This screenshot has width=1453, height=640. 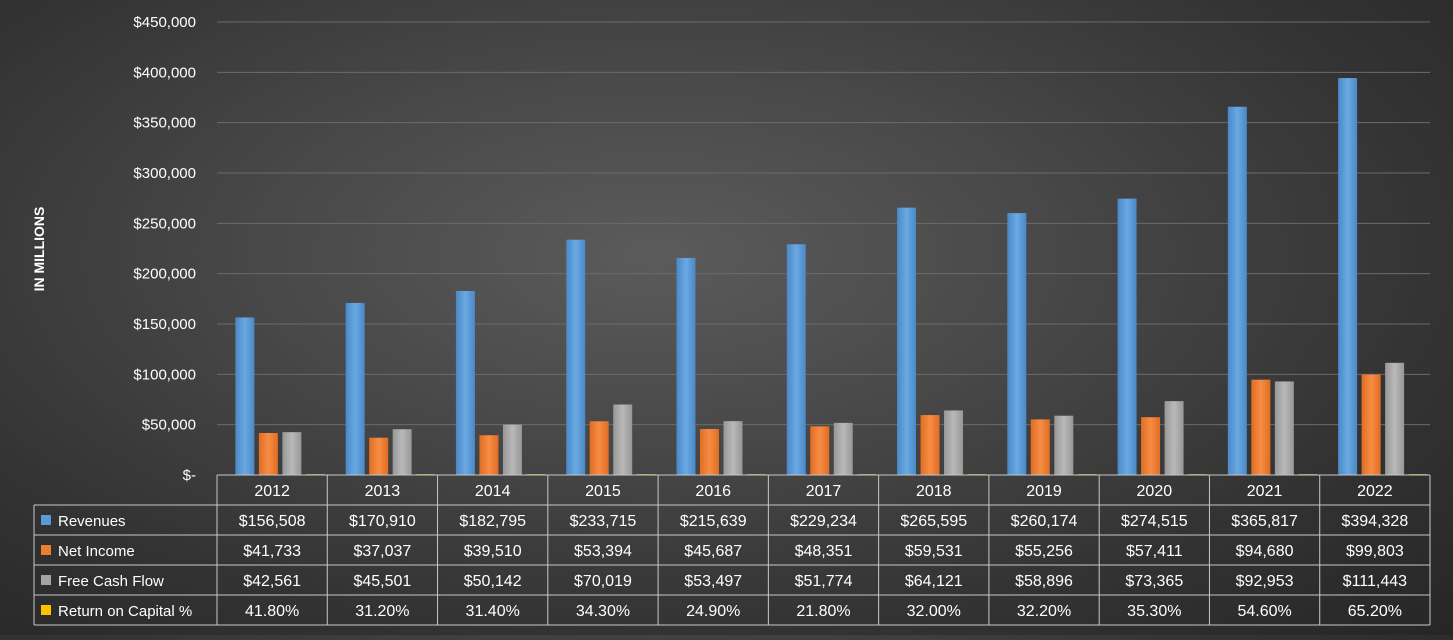 I want to click on data-label: $41,733, so click(x=272, y=551).